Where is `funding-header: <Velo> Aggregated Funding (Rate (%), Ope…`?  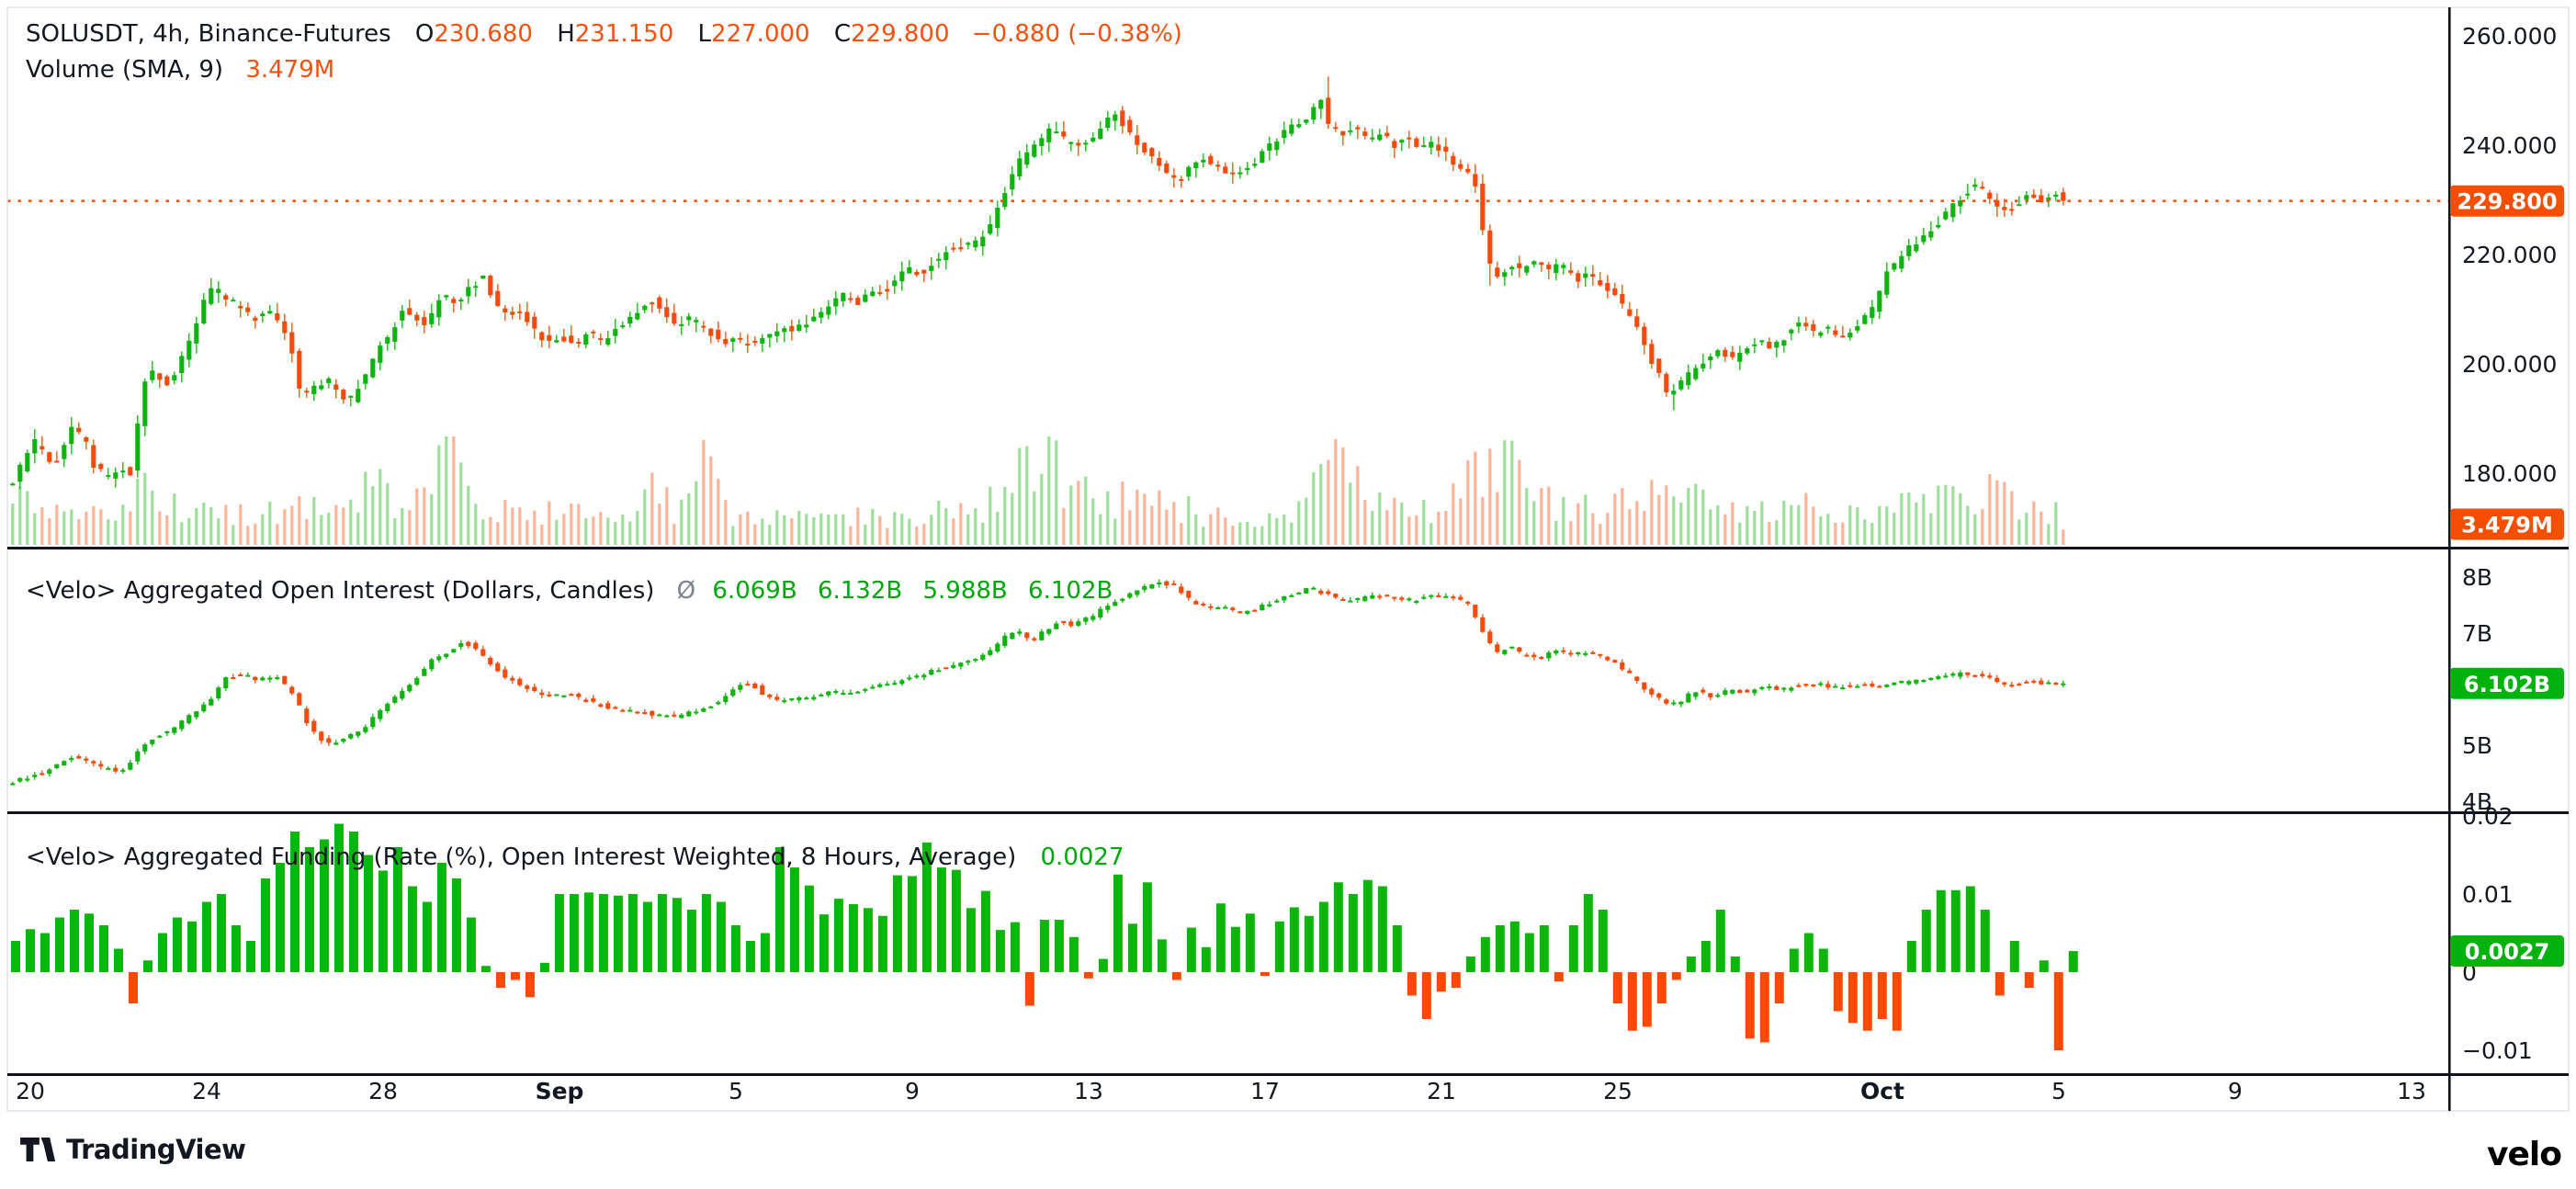
funding-header: <Velo> Aggregated Funding (Rate (%), Ope… is located at coordinates (575, 857).